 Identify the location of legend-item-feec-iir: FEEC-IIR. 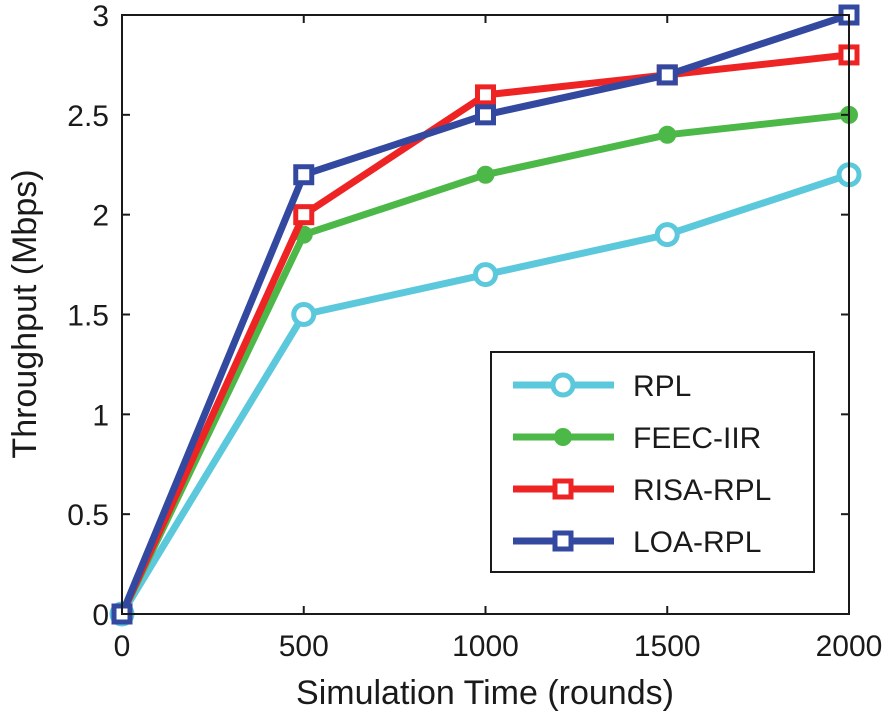
(637, 438).